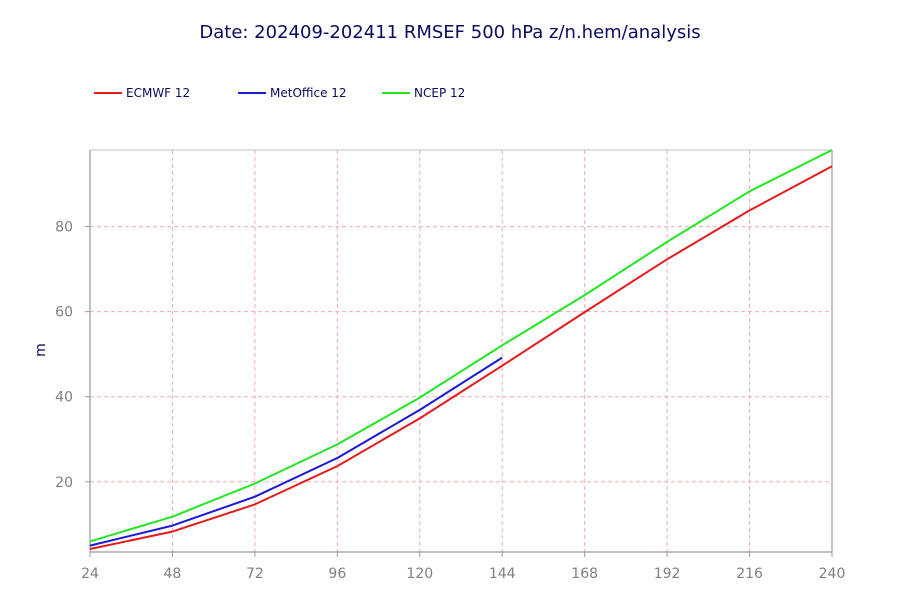 Image resolution: width=900 pixels, height=600 pixels. What do you see at coordinates (296, 451) in the screenshot?
I see `series-line` at bounding box center [296, 451].